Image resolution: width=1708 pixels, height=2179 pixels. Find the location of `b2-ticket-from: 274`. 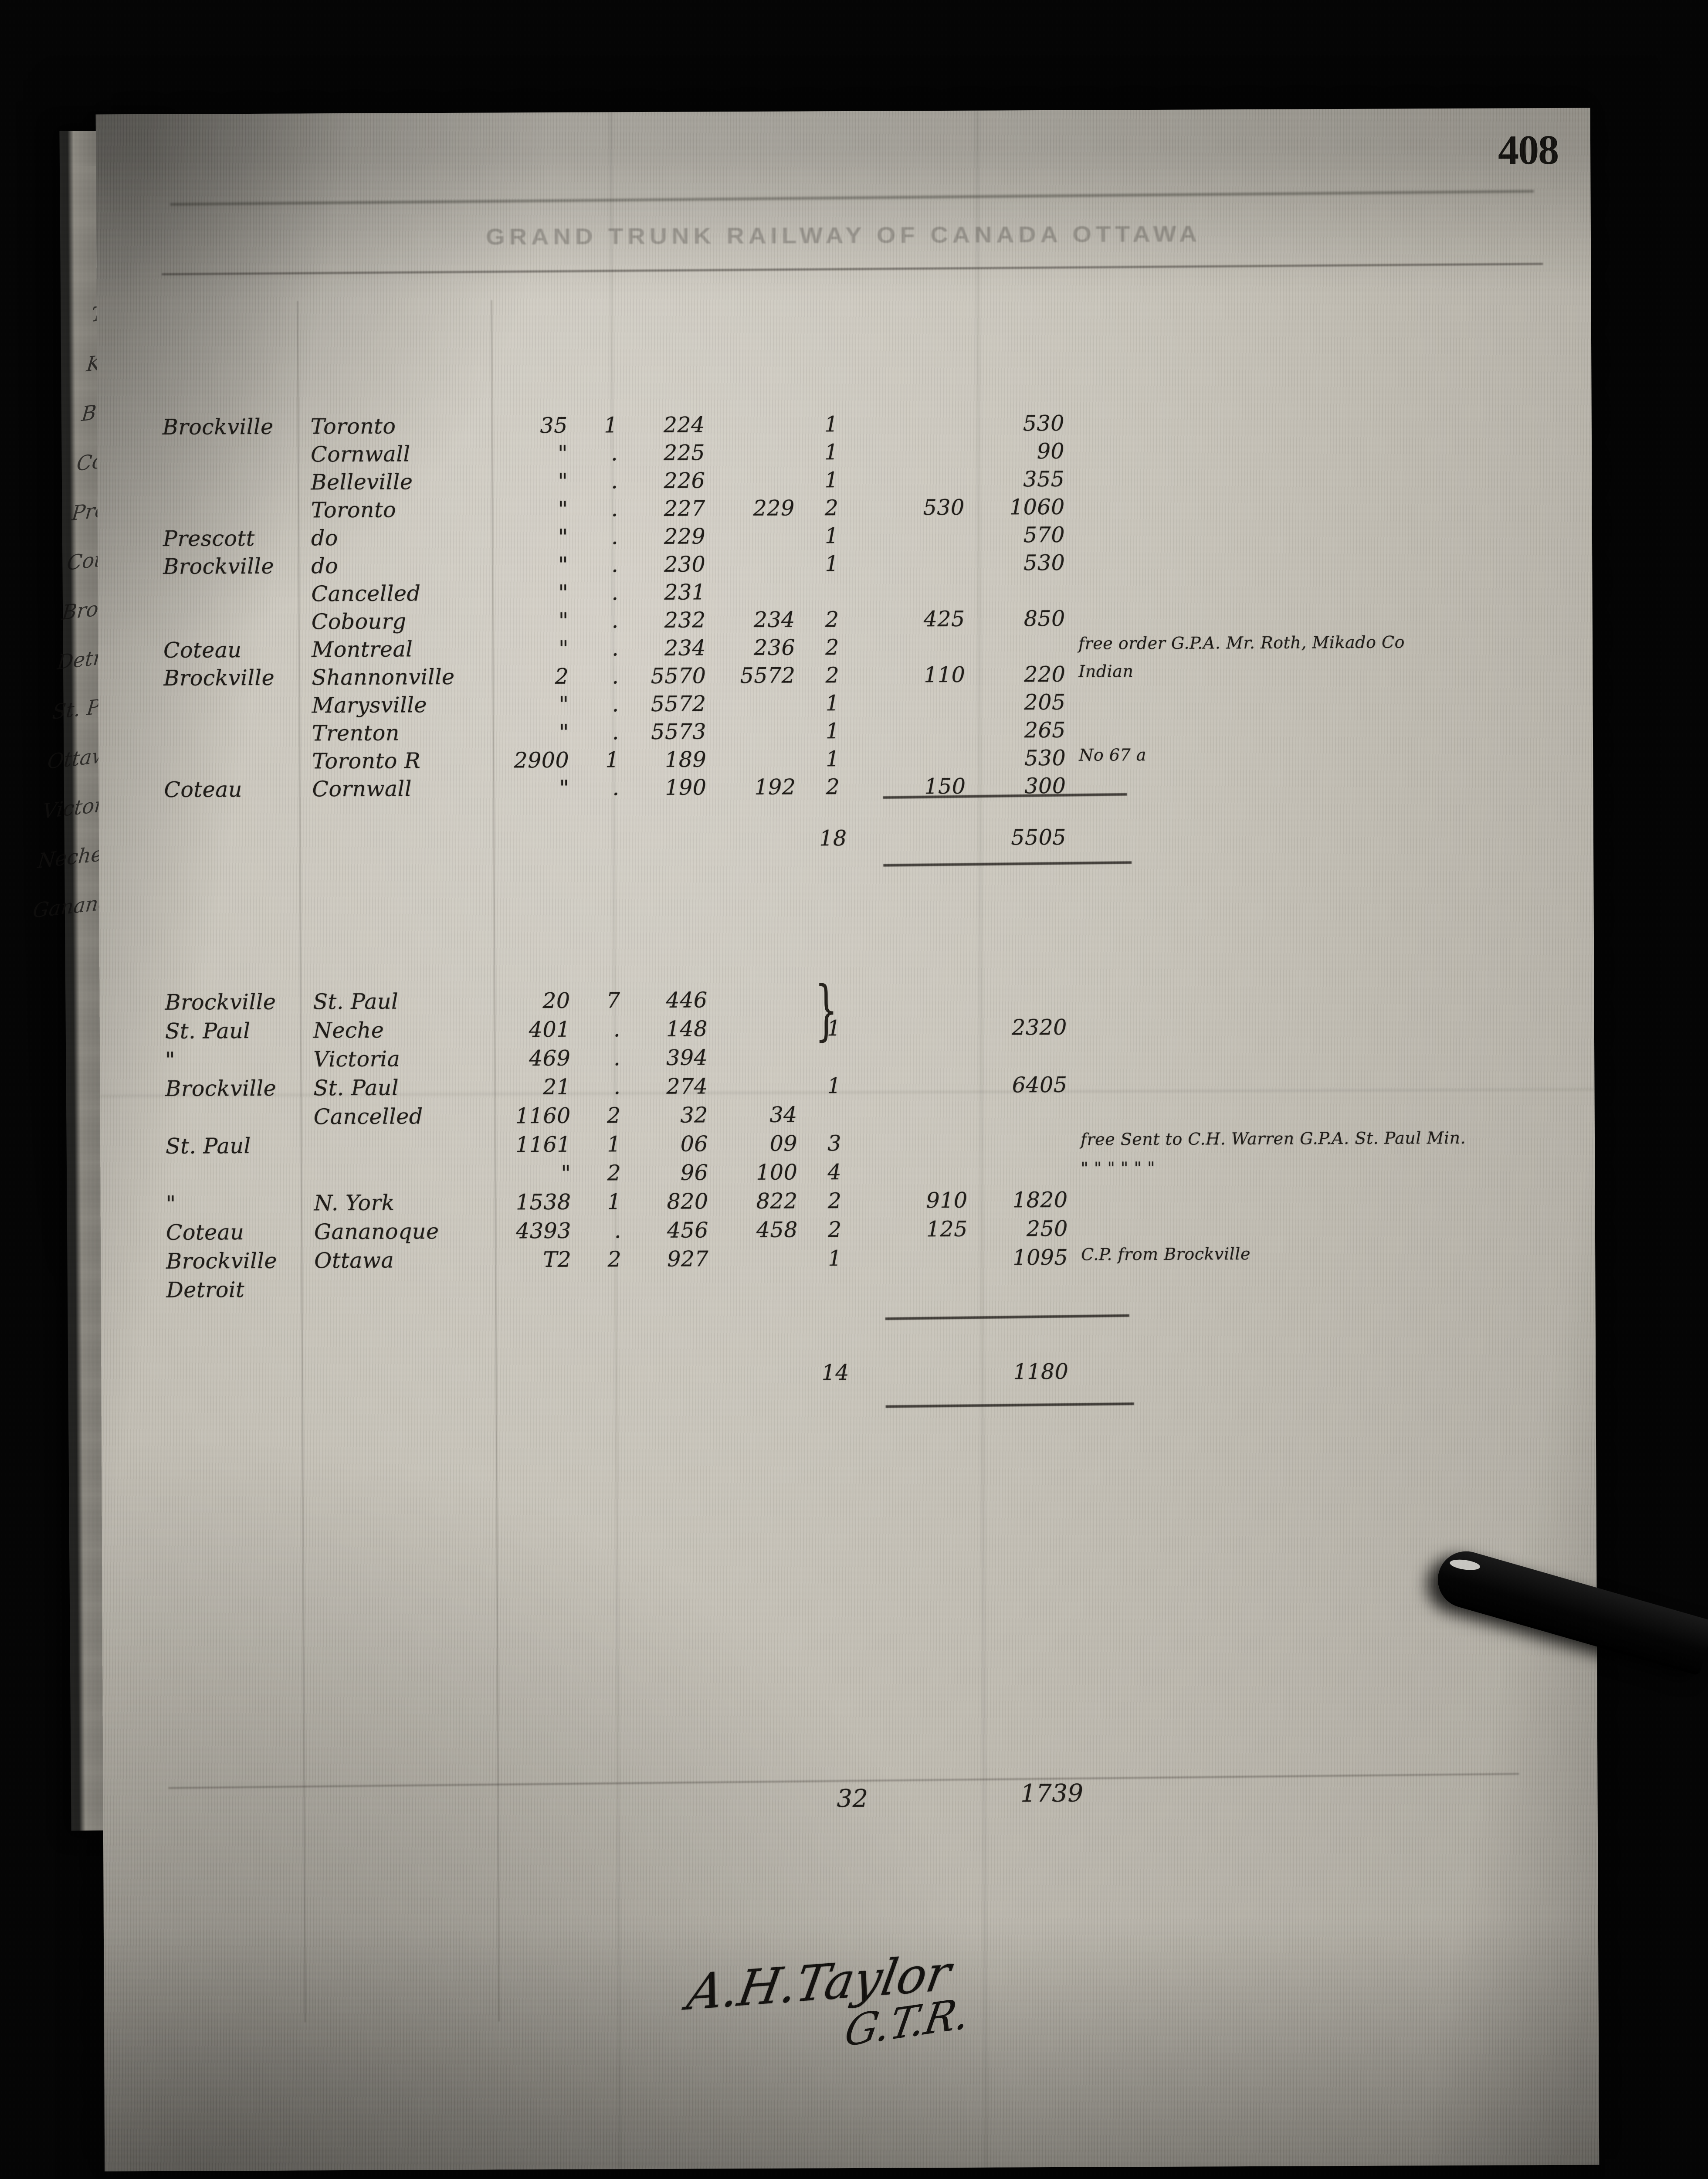

b2-ticket-from: 274 is located at coordinates (687, 1086).